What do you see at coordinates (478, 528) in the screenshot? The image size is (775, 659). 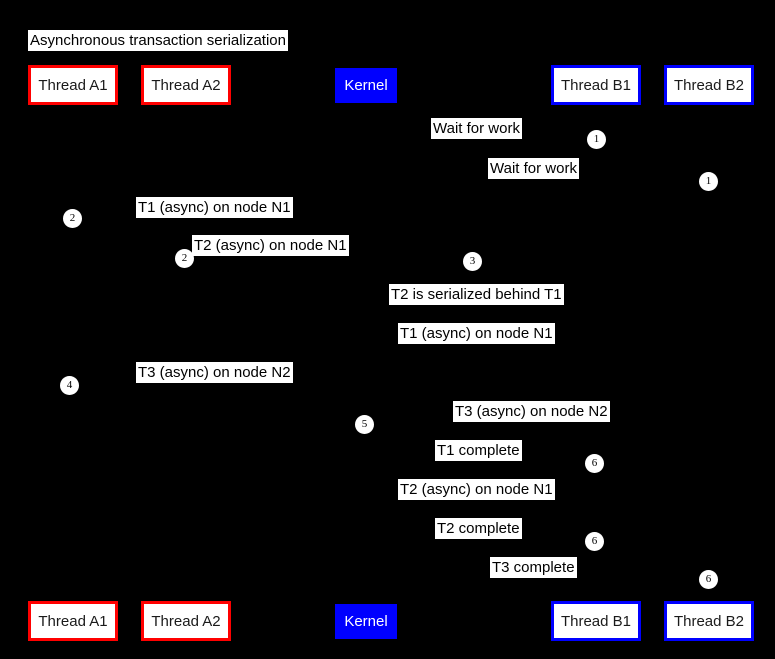 I see `message-label: T2 complete` at bounding box center [478, 528].